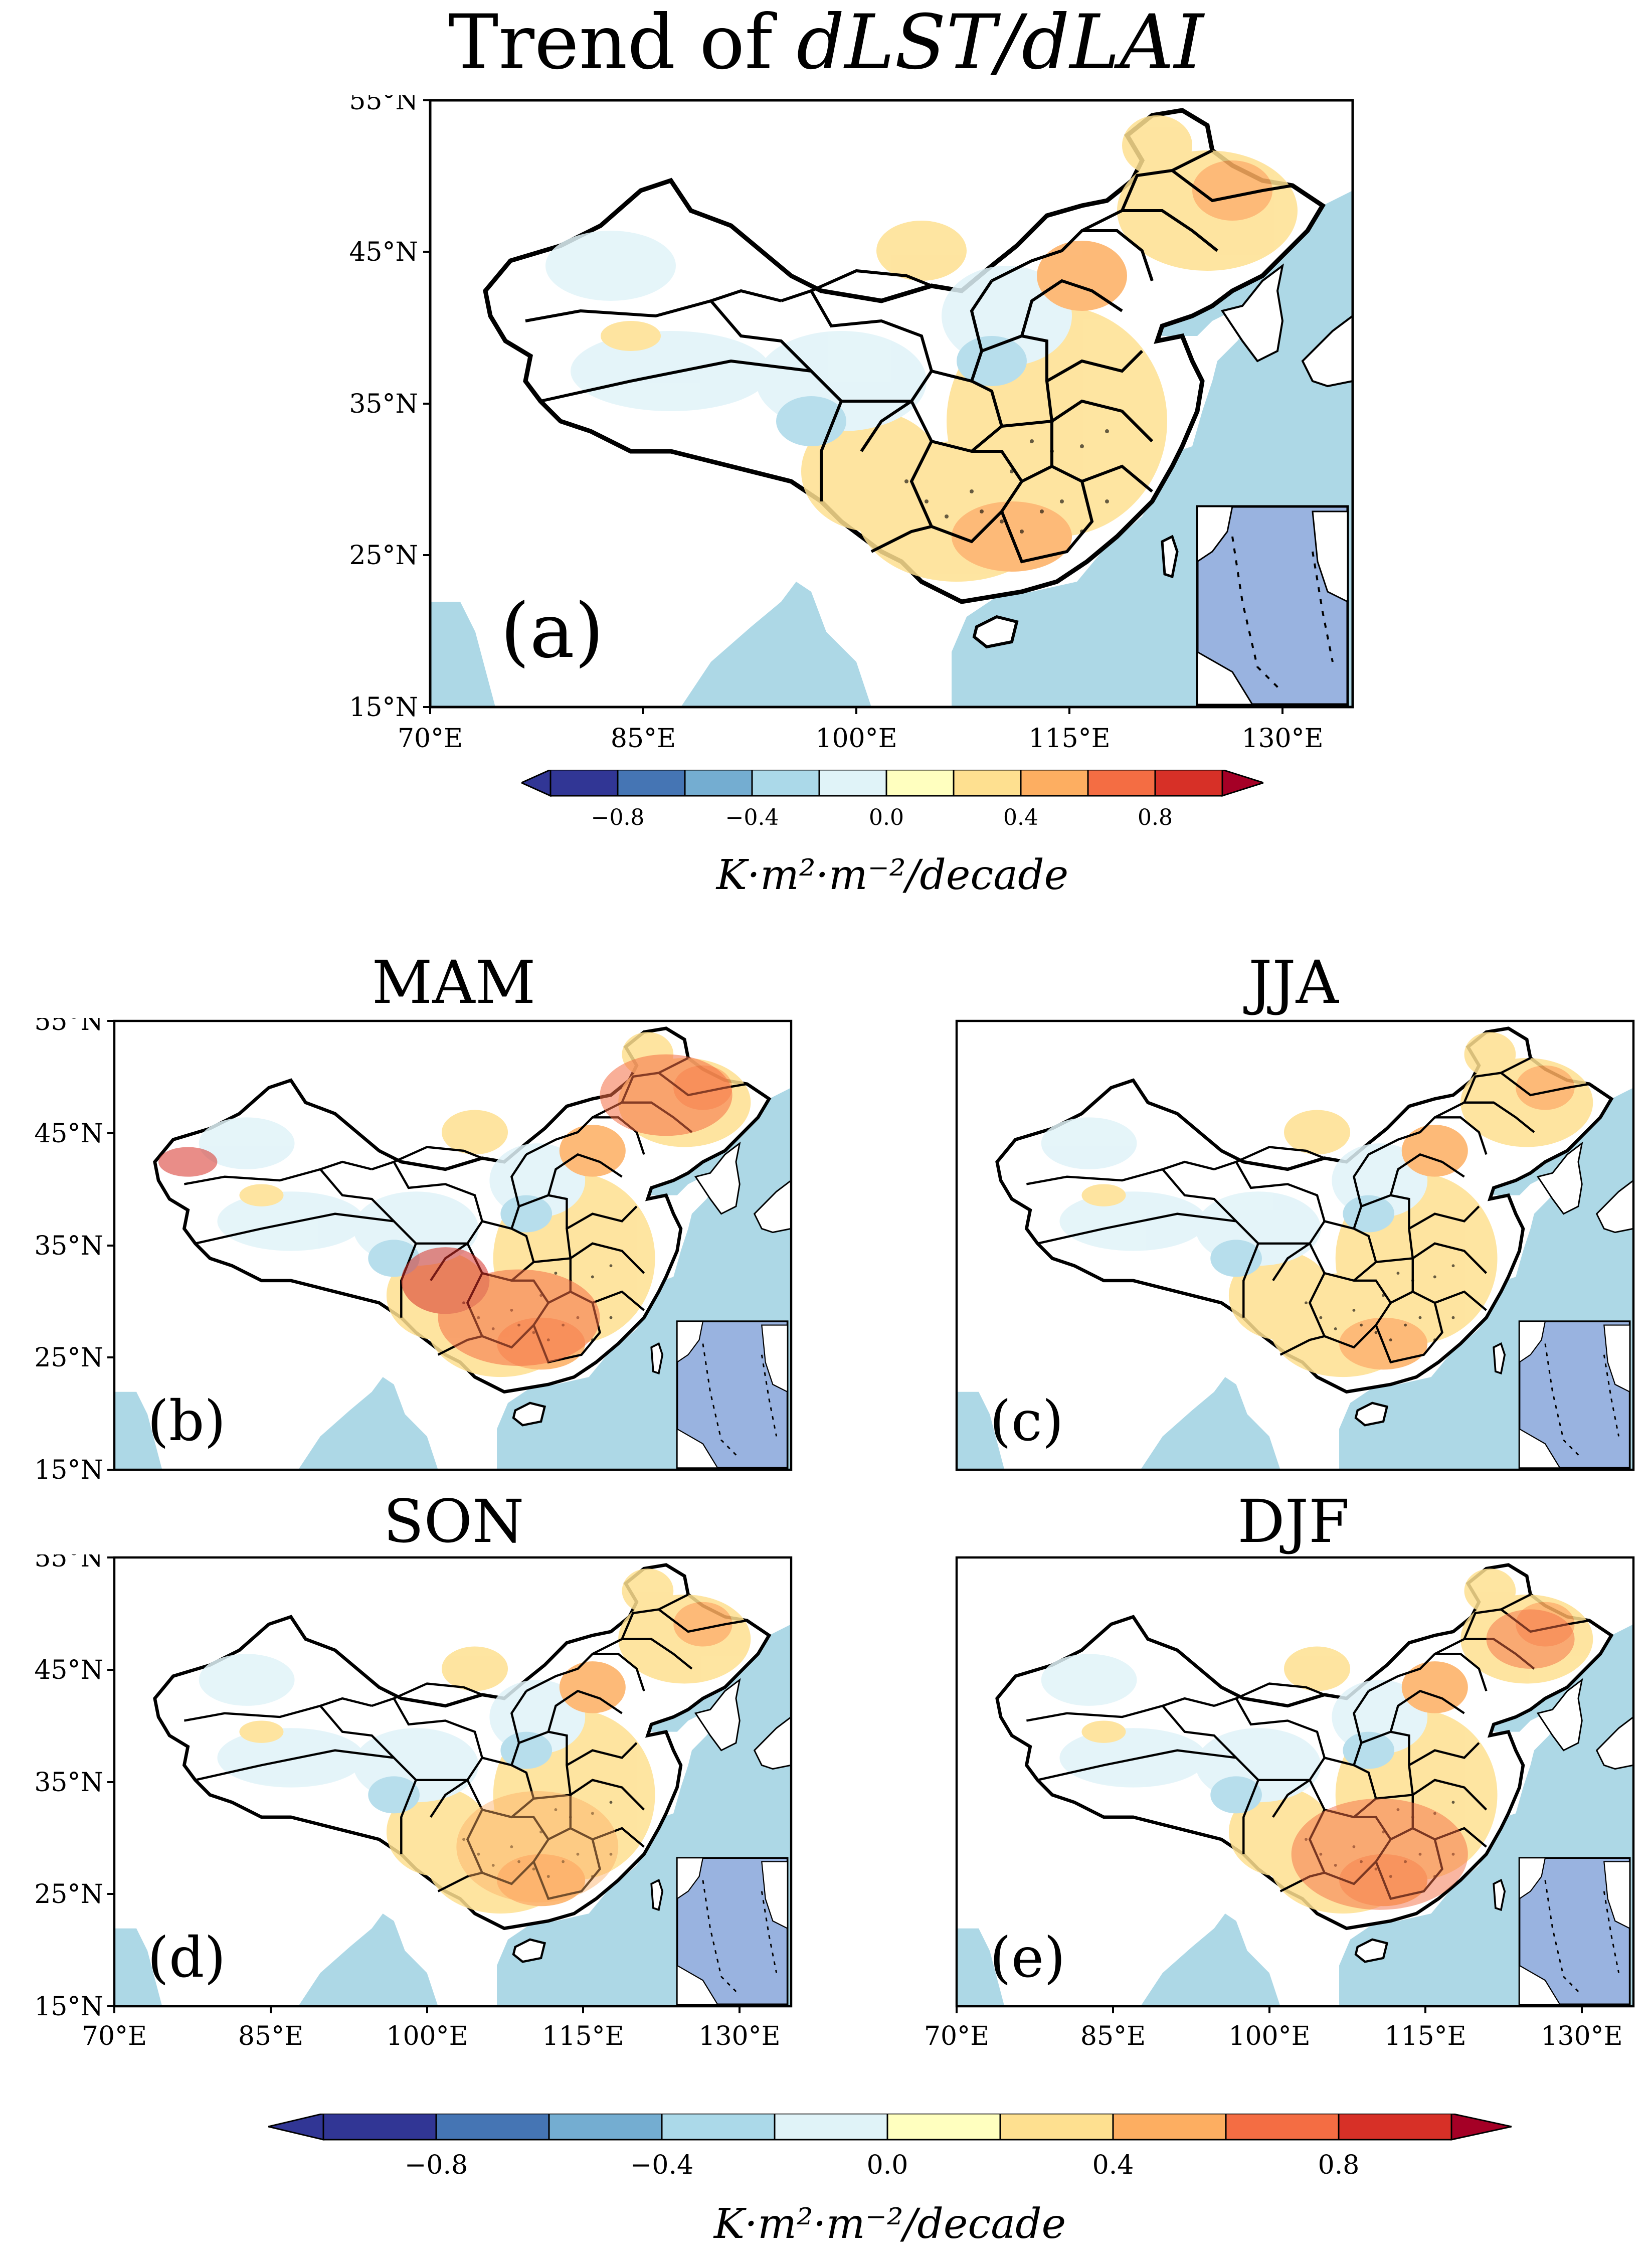  I want to click on colorbar-top: −0.8 −0.4 0.0 0.4 0.8, so click(892, 809).